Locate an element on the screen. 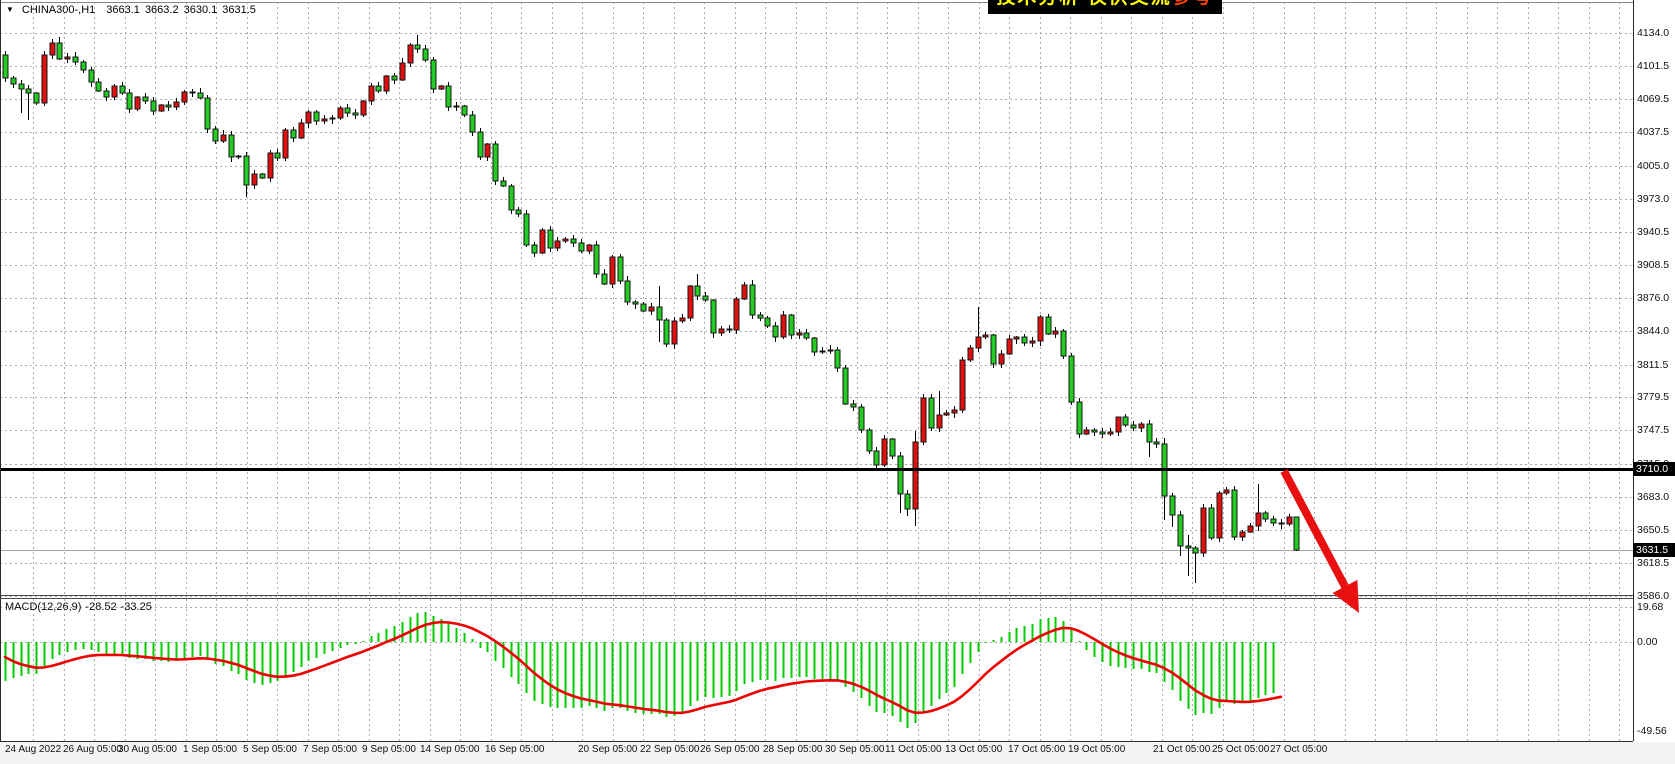  price-axis-label: 4069.5 is located at coordinates (1653, 99).